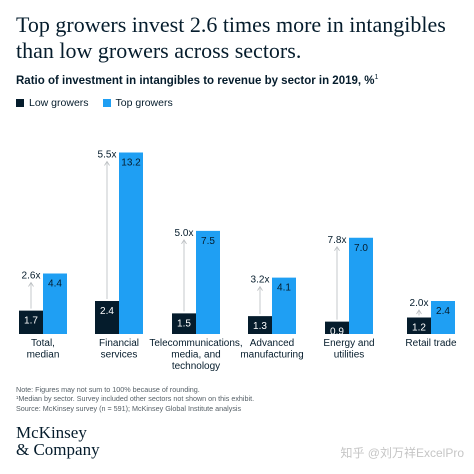  Describe the element at coordinates (94, 103) in the screenshot. I see `legend: Low growers Top growers` at that location.